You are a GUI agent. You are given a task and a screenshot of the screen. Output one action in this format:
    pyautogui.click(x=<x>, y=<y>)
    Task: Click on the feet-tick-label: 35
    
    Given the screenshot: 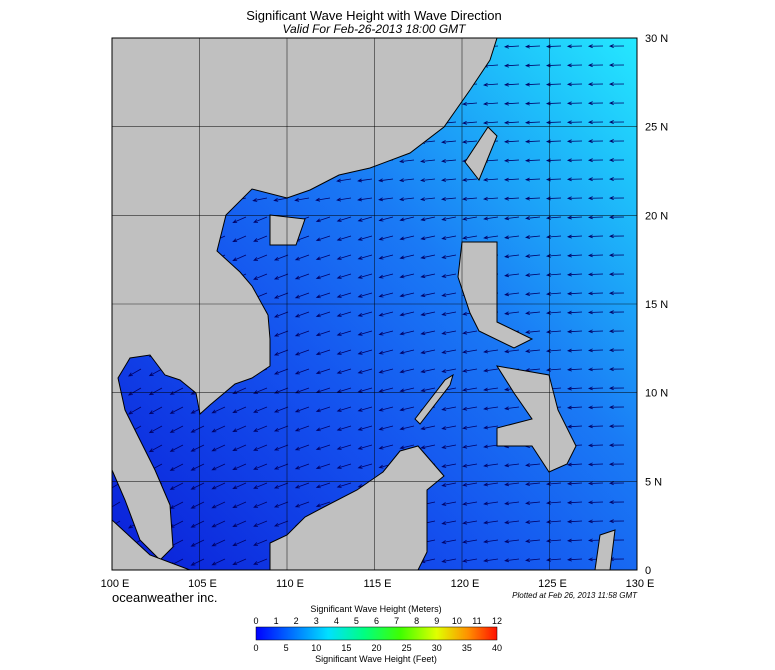 What is the action you would take?
    pyautogui.click(x=467, y=648)
    